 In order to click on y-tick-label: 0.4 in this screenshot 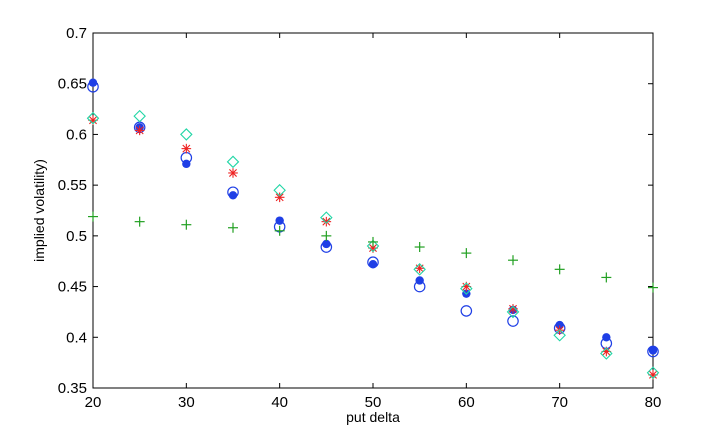, I will do `click(76, 337)`.